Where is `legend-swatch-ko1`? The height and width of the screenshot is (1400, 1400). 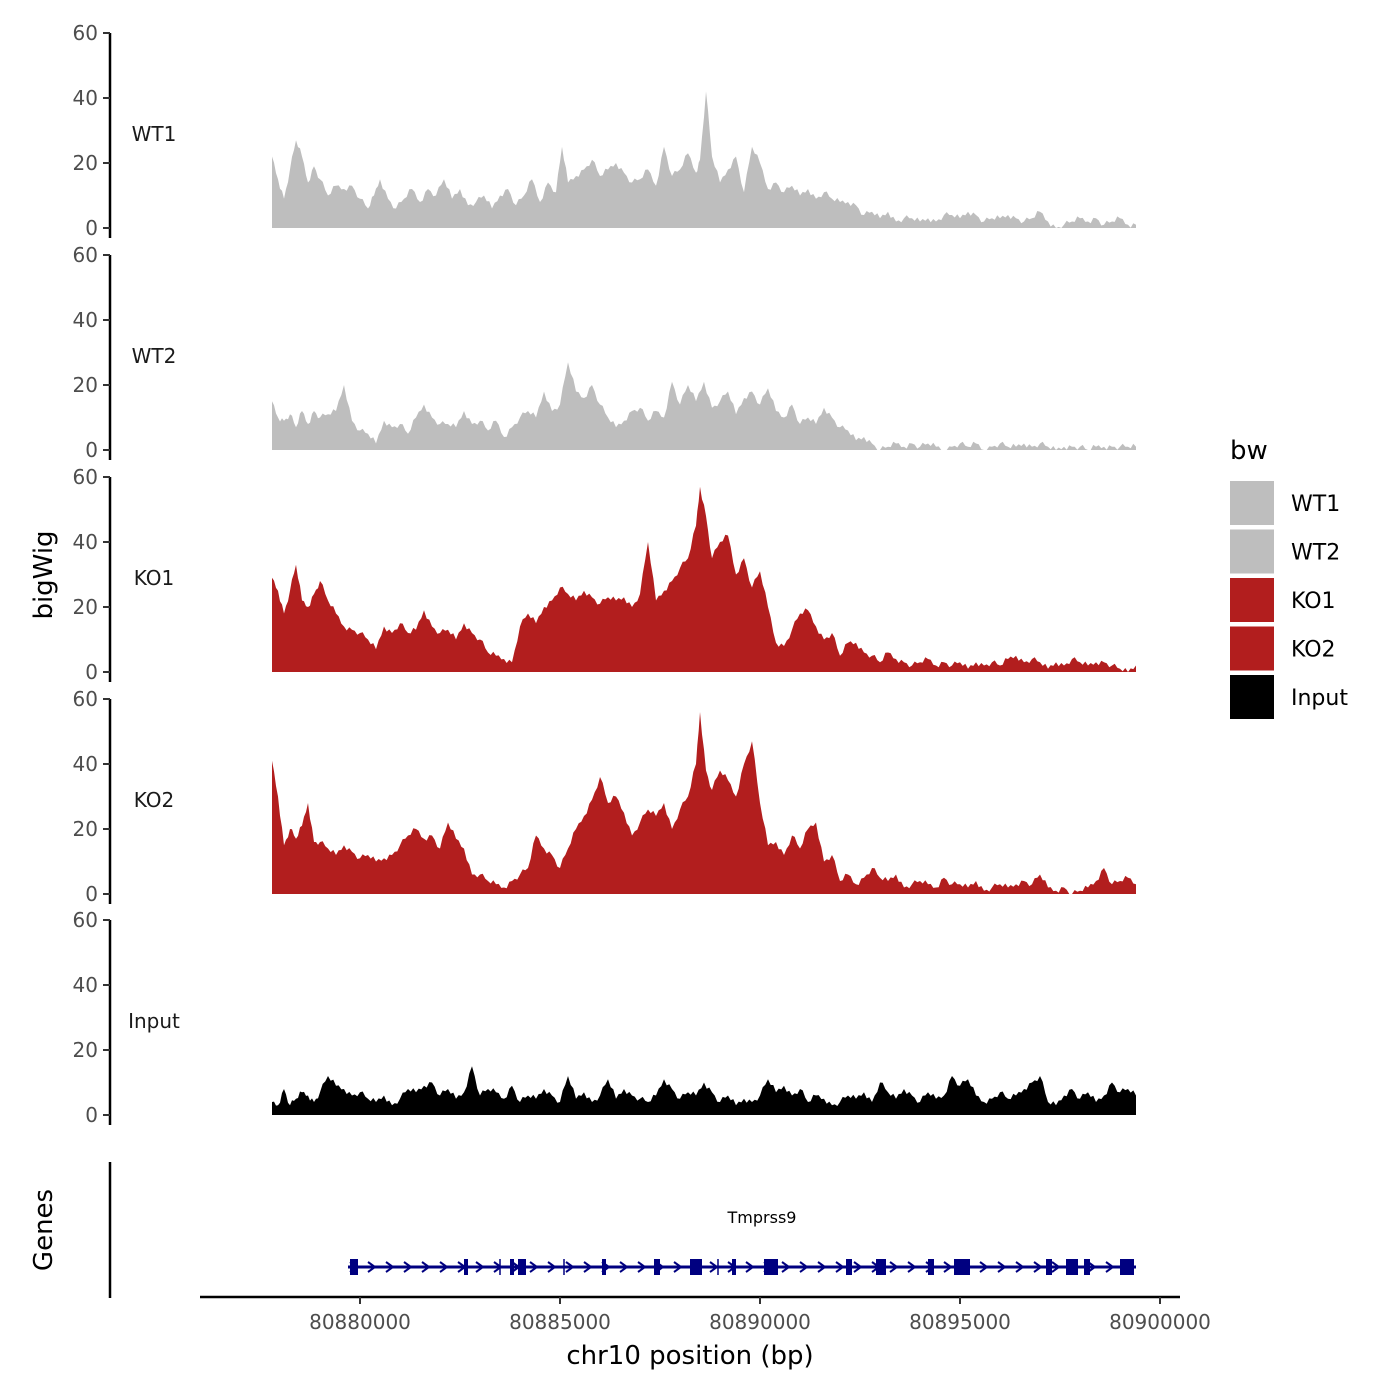 legend-swatch-ko1 is located at coordinates (1252, 600).